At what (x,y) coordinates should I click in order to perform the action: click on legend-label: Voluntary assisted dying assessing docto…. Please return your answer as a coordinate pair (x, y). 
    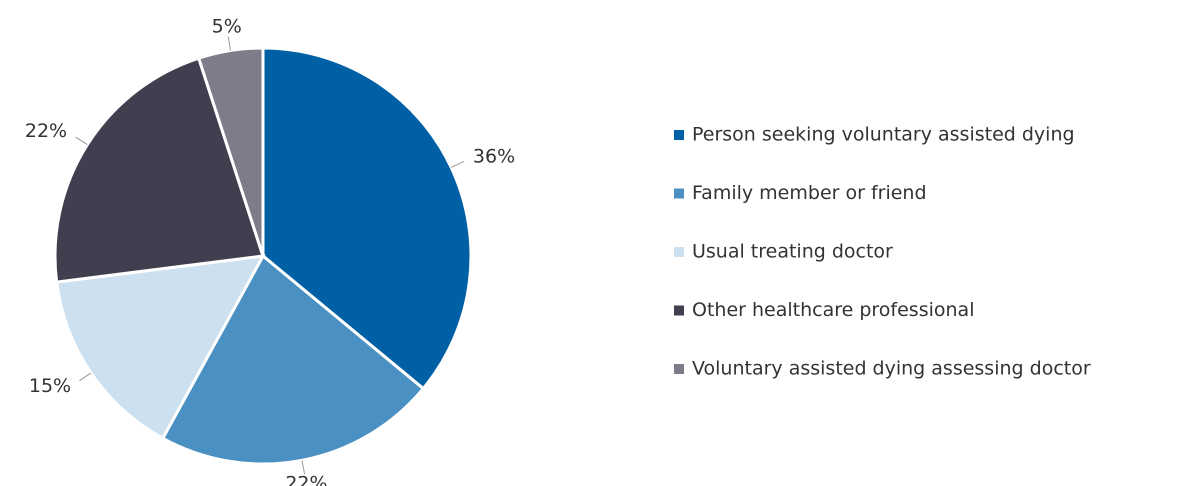
    Looking at the image, I should click on (891, 369).